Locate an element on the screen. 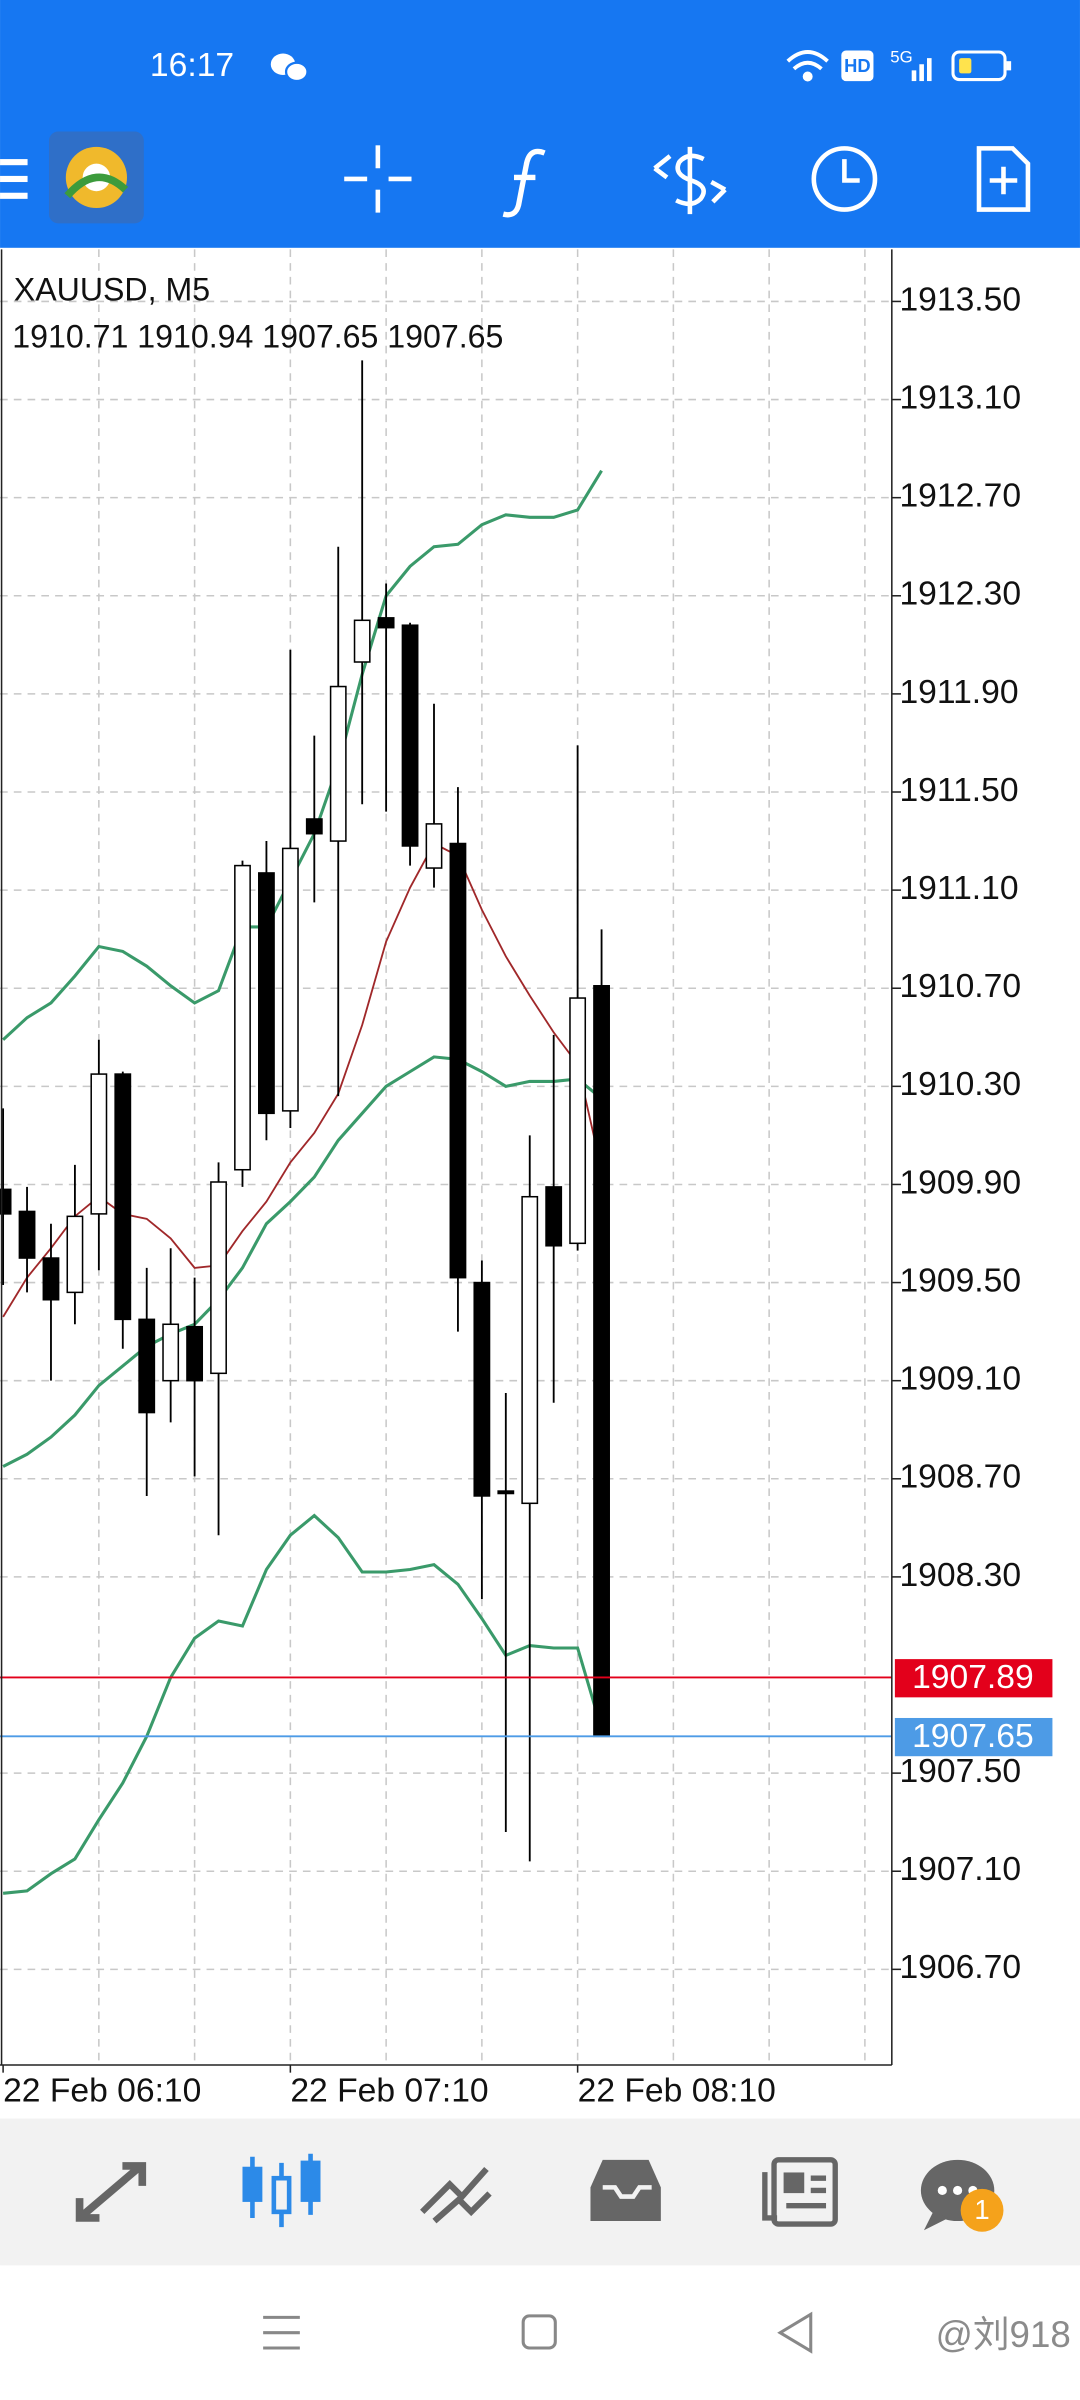 This screenshot has height=2400, width=1080. y-tick-label: 1909.10 is located at coordinates (960, 1379).